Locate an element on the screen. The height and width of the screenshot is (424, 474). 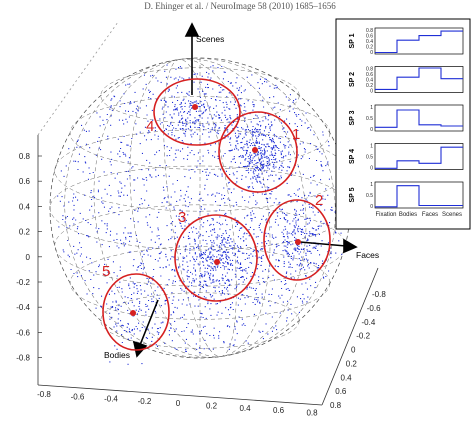
front-tick-label: -0.4 is located at coordinates (111, 399).